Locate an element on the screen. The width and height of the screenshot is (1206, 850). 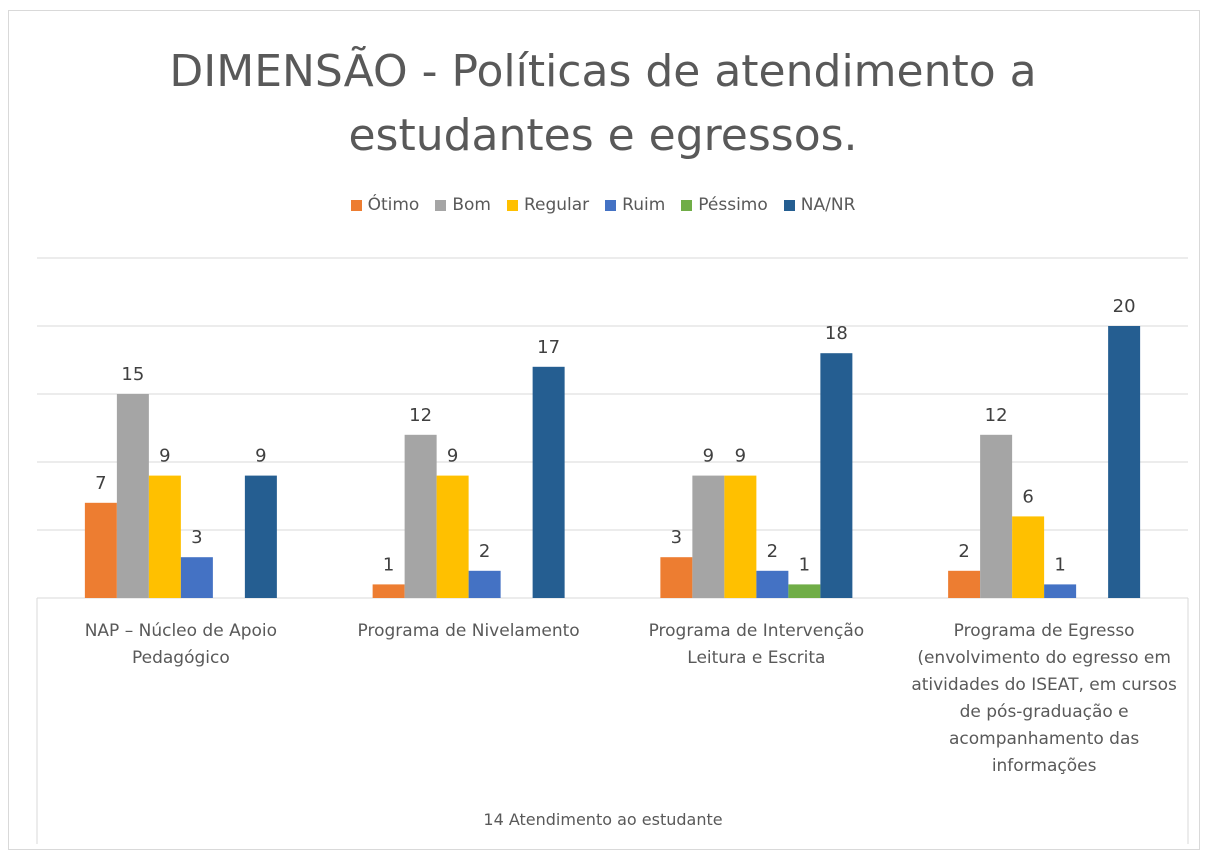
data-label: 6 is located at coordinates (1027, 496).